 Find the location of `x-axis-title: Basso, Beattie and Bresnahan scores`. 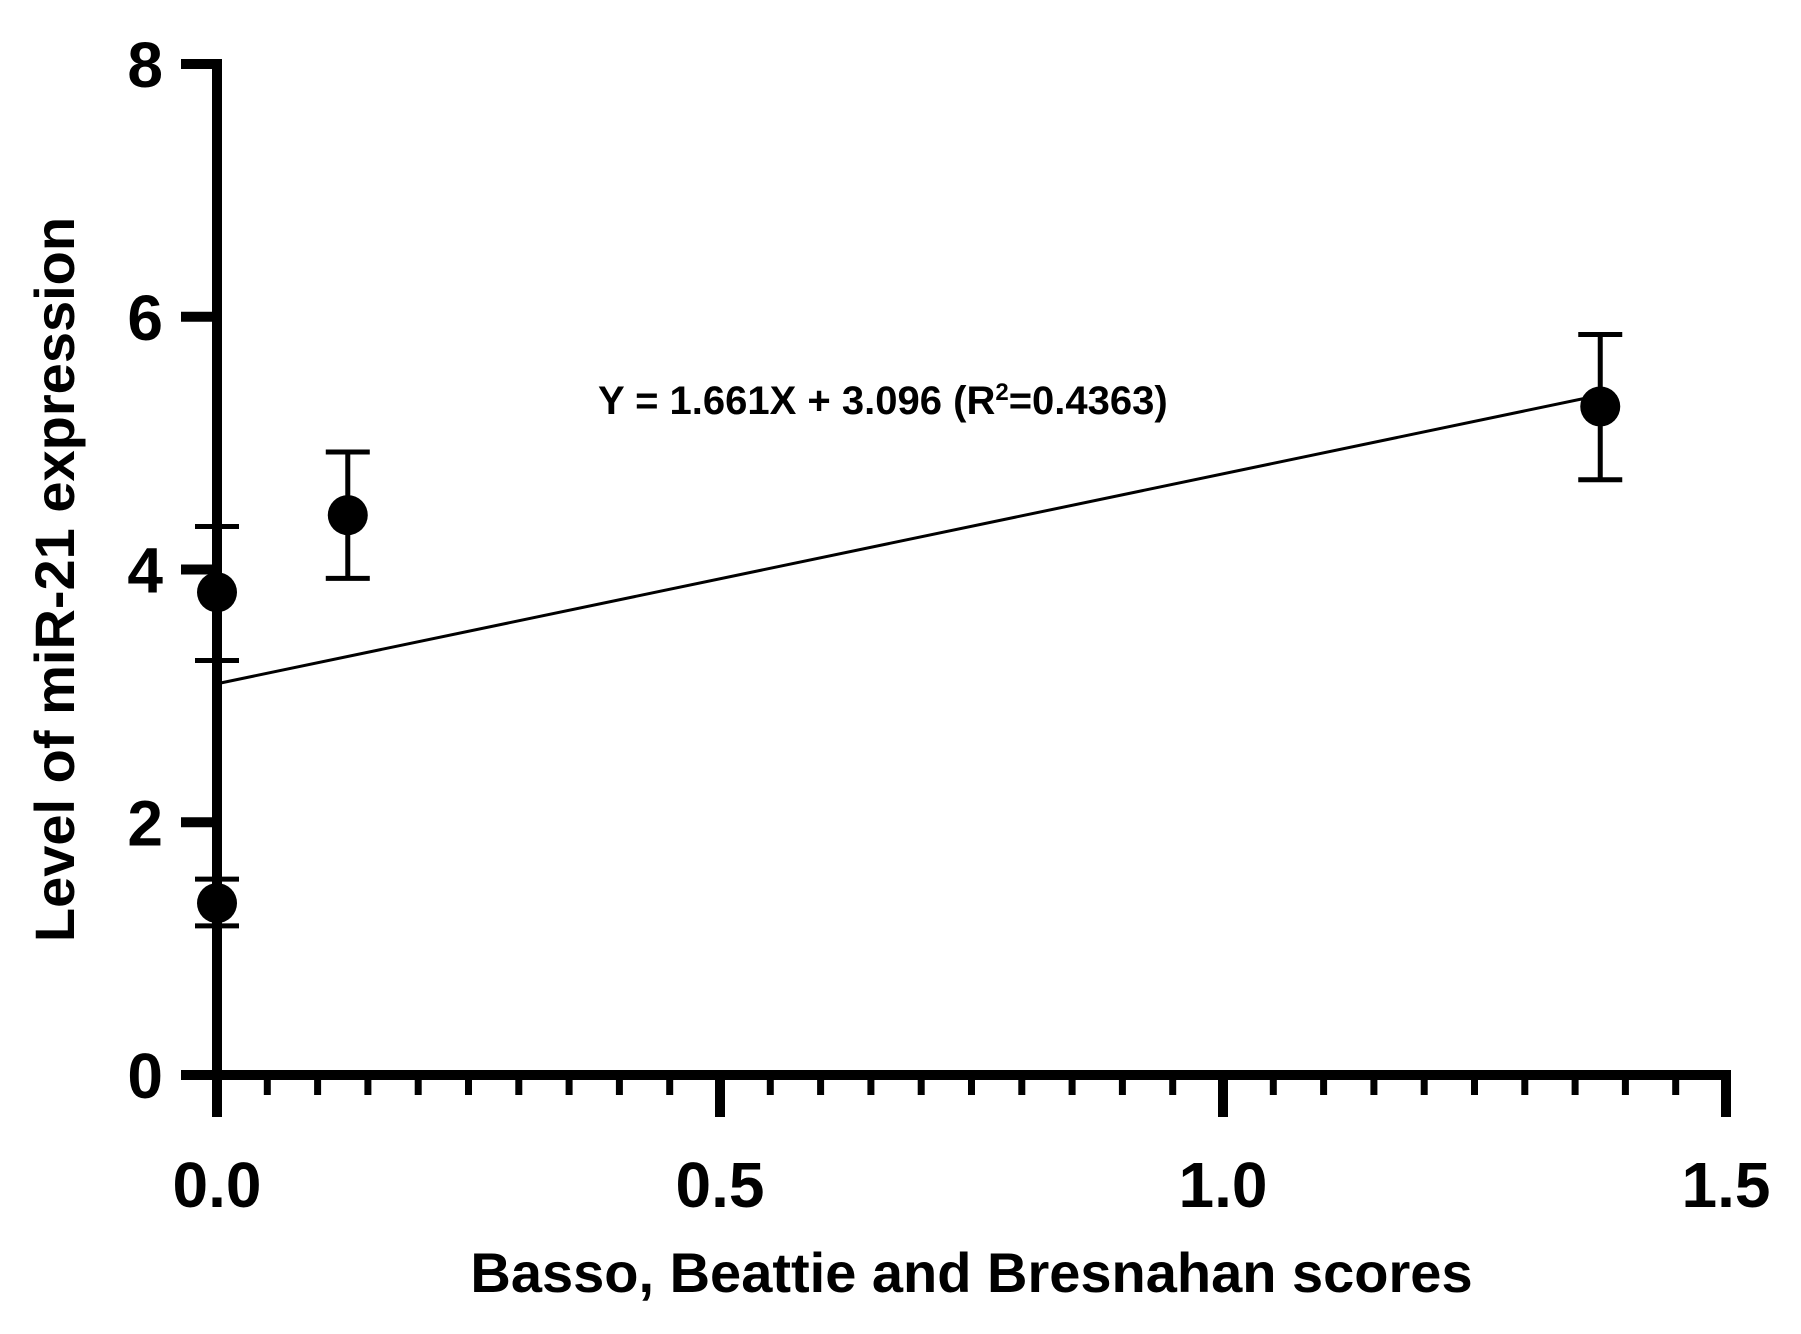

x-axis-title: Basso, Beattie and Bresnahan scores is located at coordinates (971, 1272).